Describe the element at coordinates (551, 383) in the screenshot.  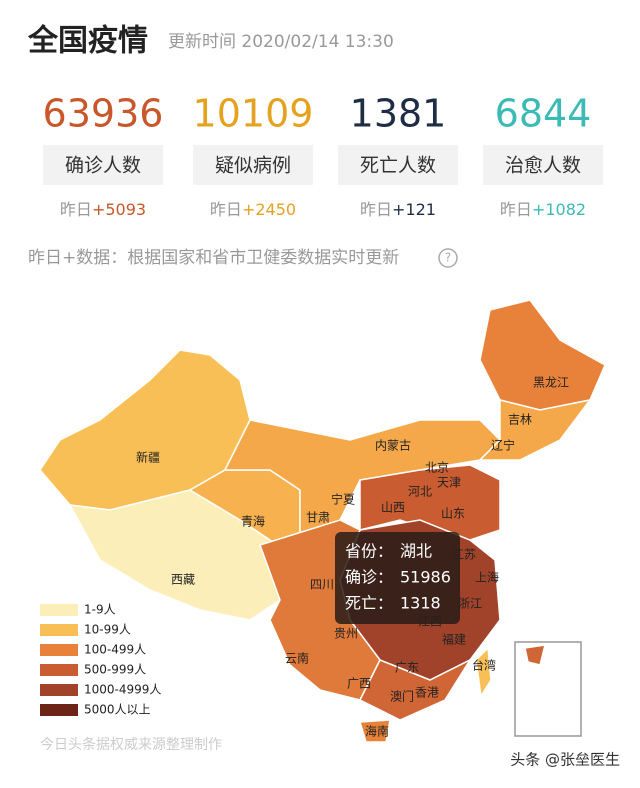
I see `province-label: 黑龙江` at that location.